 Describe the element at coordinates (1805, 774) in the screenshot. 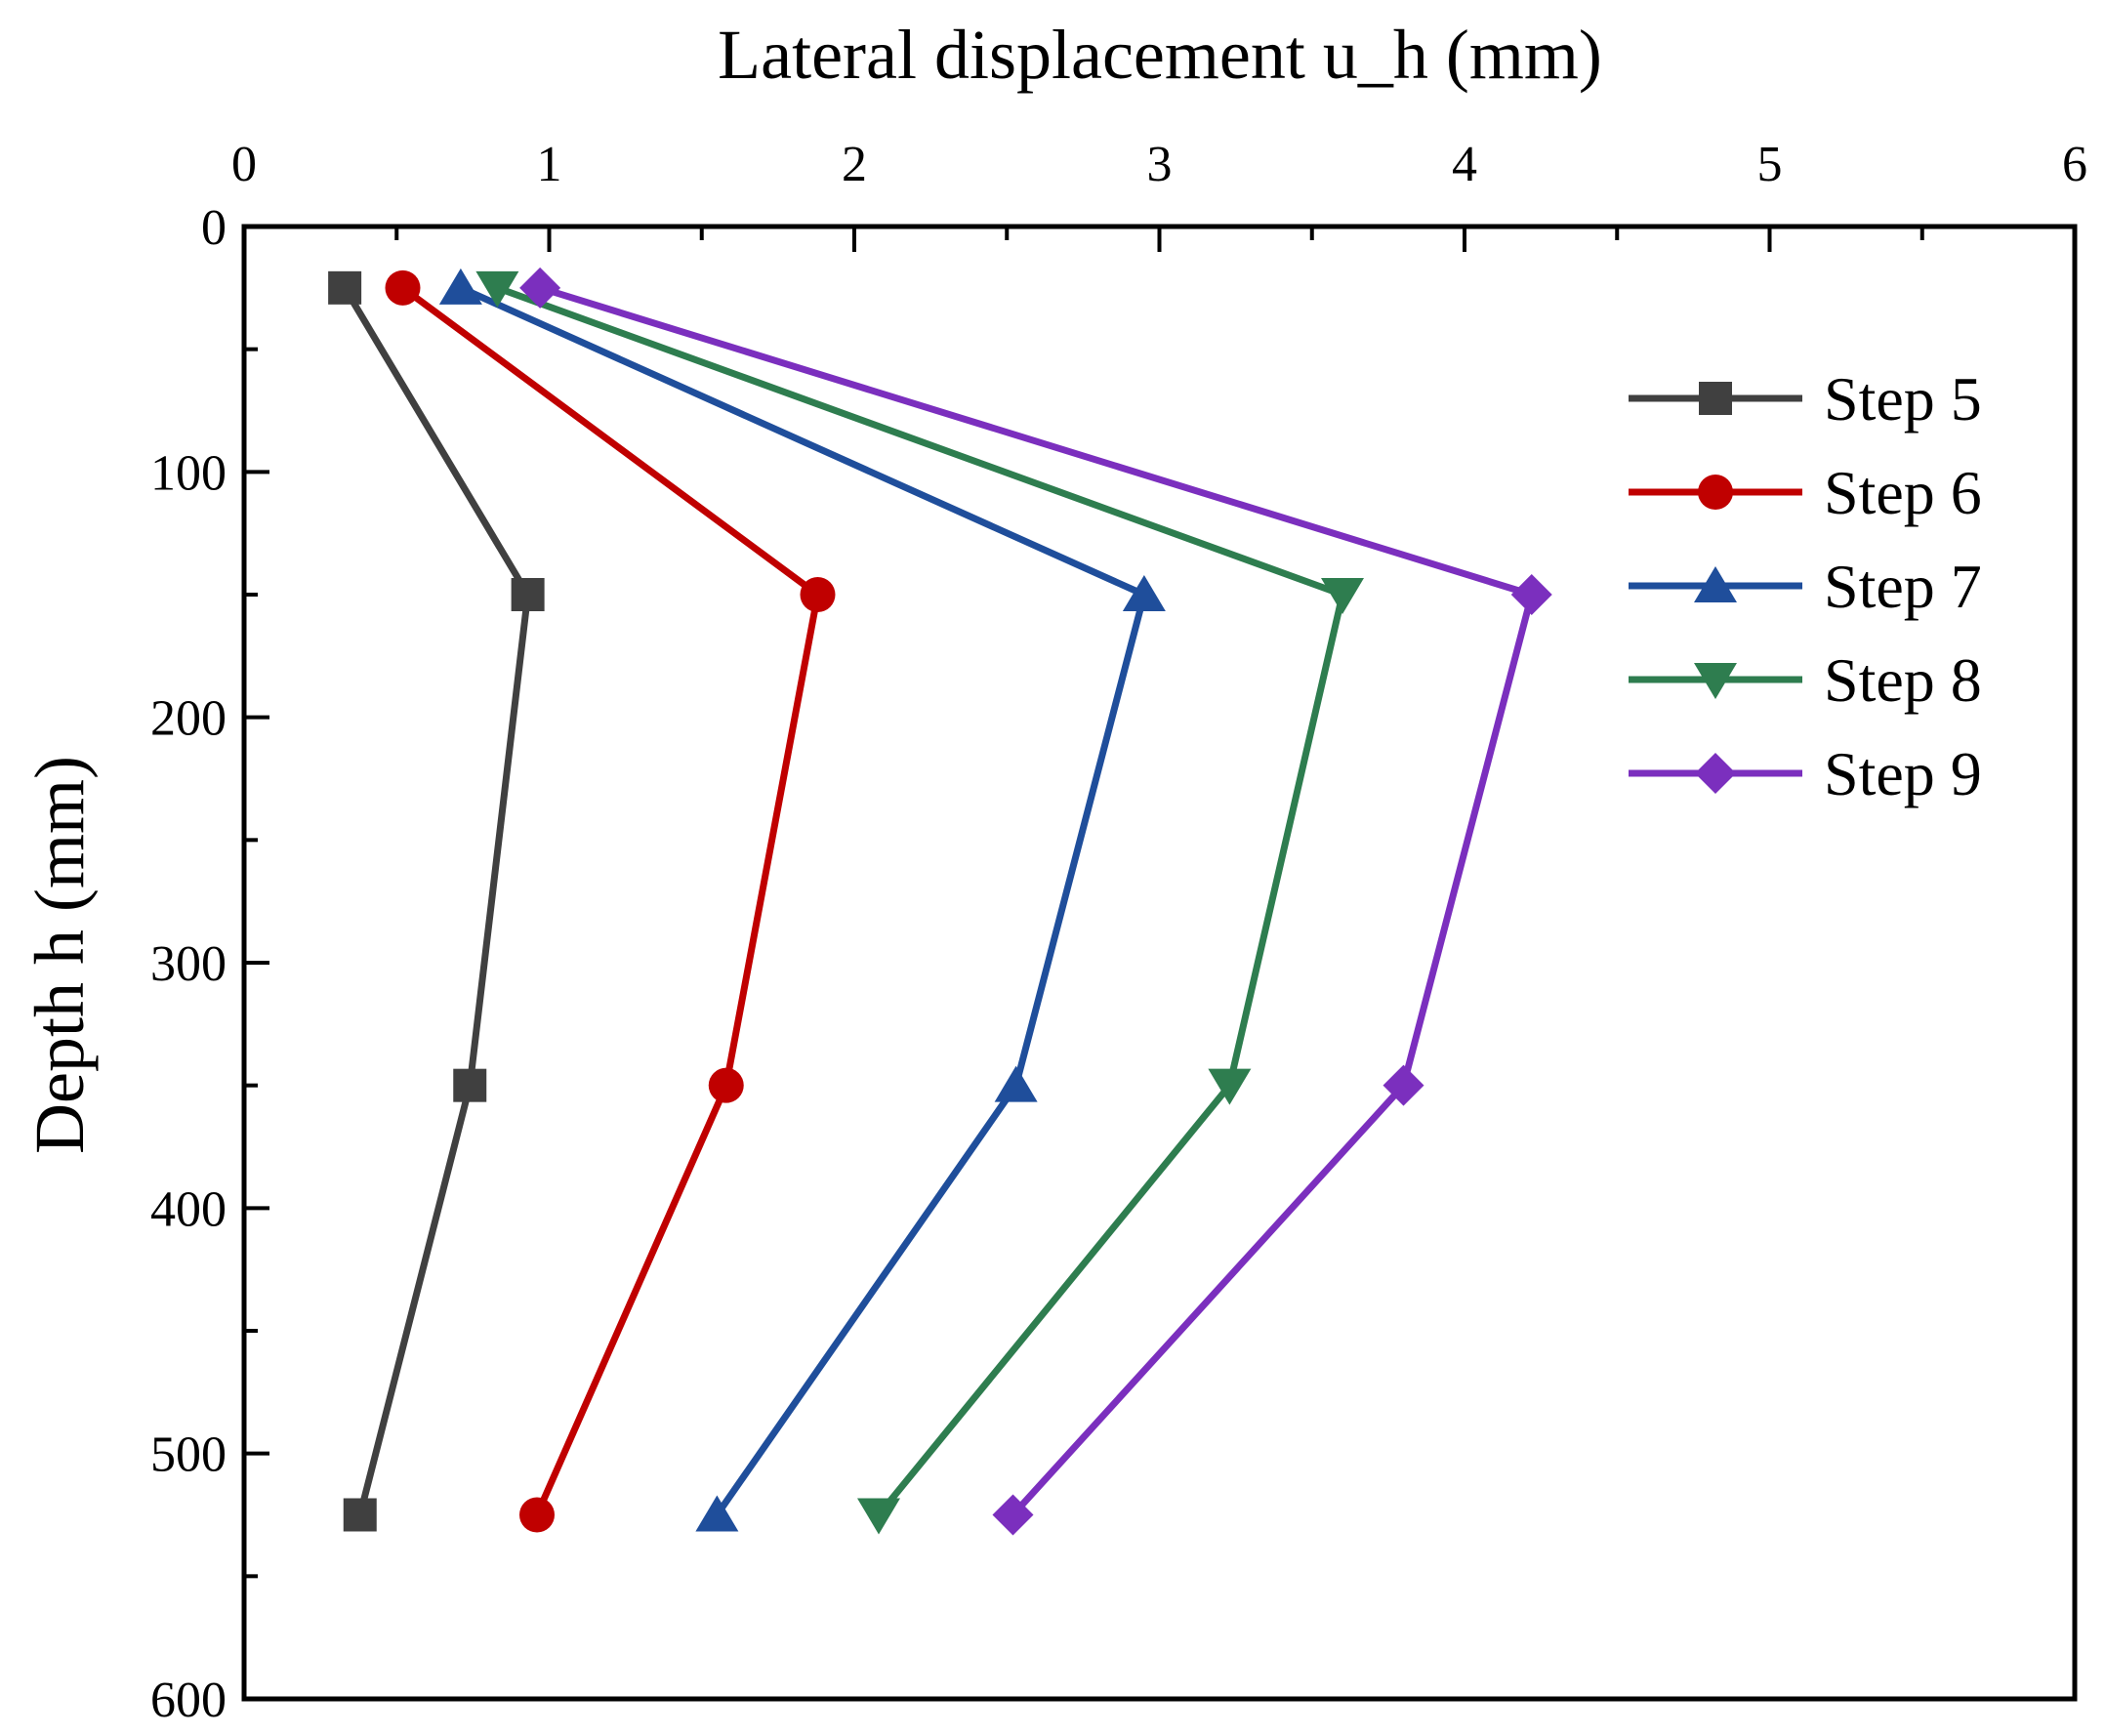

I see `legend-item: Step 9` at that location.